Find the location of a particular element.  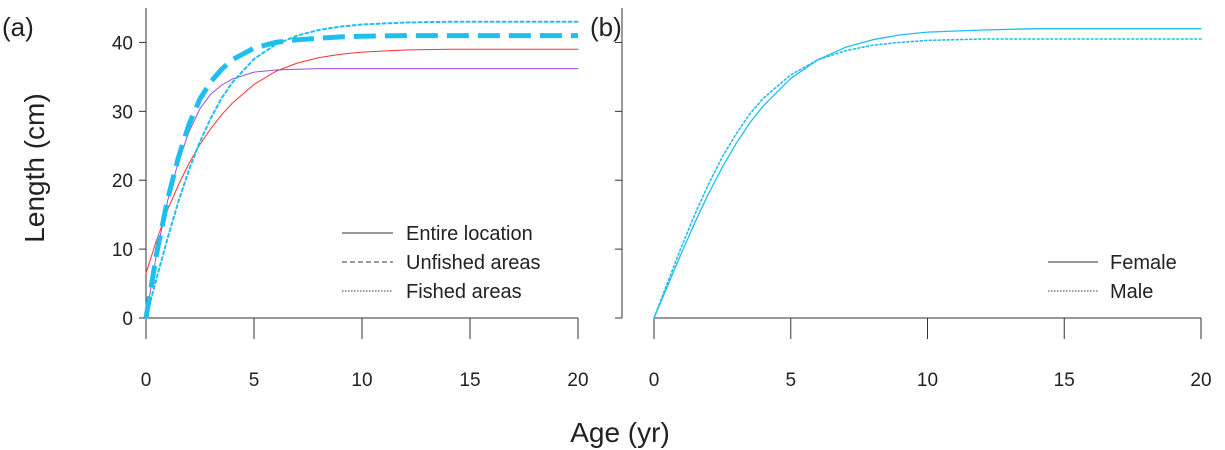

legend: Female Male is located at coordinates (1112, 277).